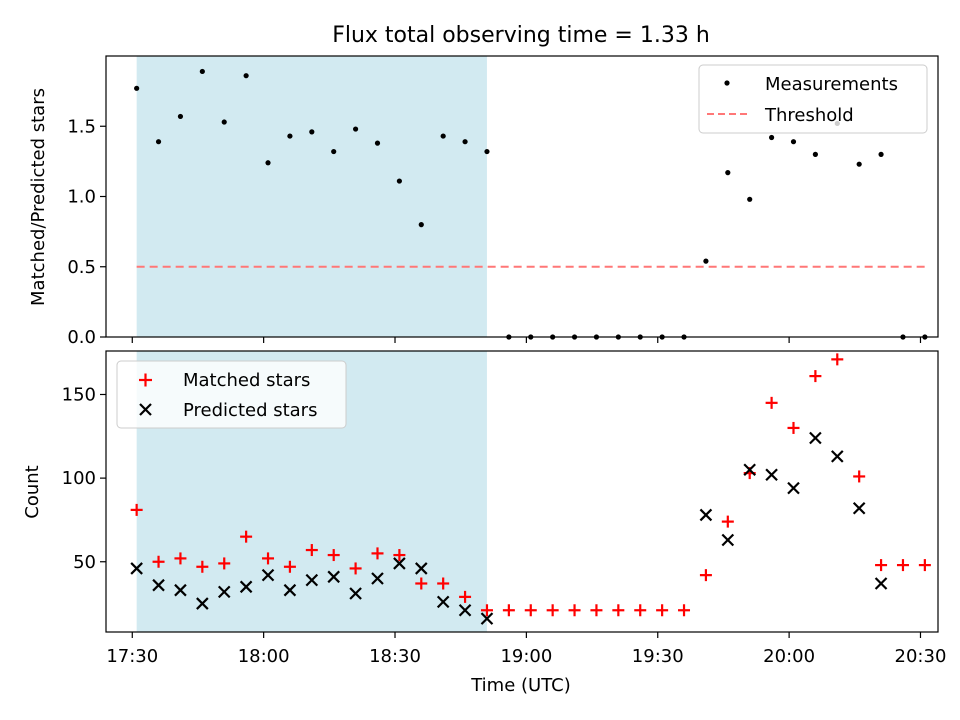  What do you see at coordinates (831, 84) in the screenshot?
I see `legend-measurements-label: Measurements` at bounding box center [831, 84].